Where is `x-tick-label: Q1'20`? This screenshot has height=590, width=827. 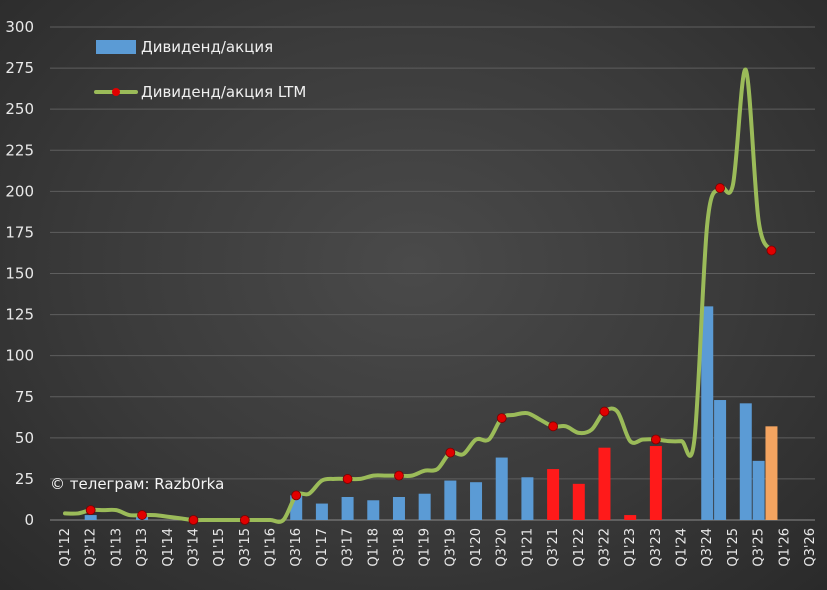
x-tick-label: Q1'20 is located at coordinates (476, 547).